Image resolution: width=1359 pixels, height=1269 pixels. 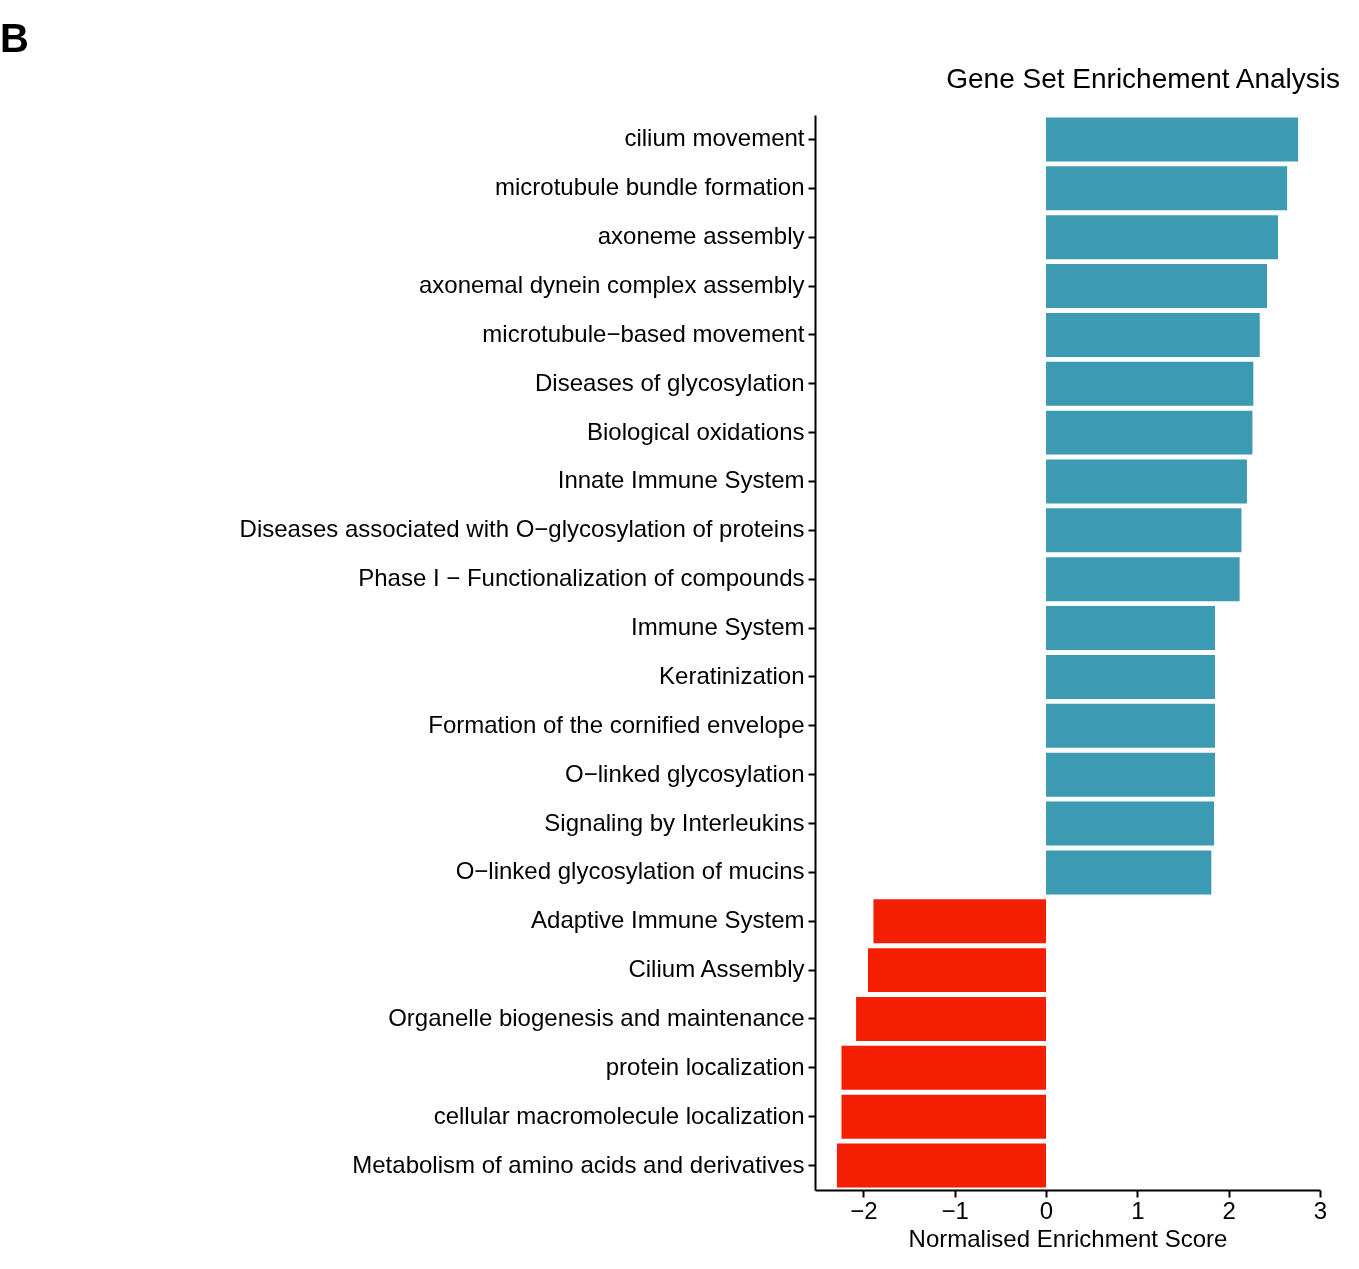 What do you see at coordinates (581, 578) in the screenshot?
I see `y-tick-label: Phase I − Functionalization of compounds` at bounding box center [581, 578].